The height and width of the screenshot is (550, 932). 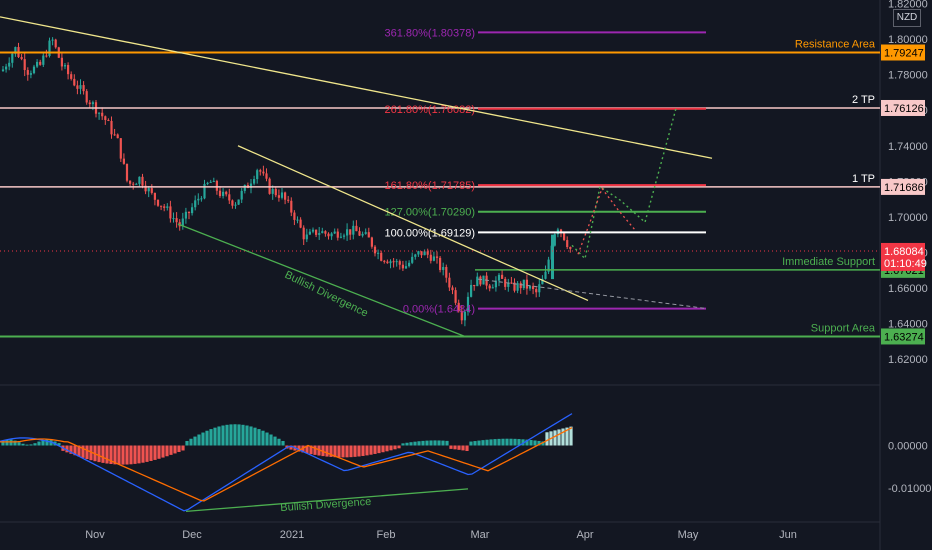 I want to click on time-tick-label: Mar, so click(x=480, y=535).